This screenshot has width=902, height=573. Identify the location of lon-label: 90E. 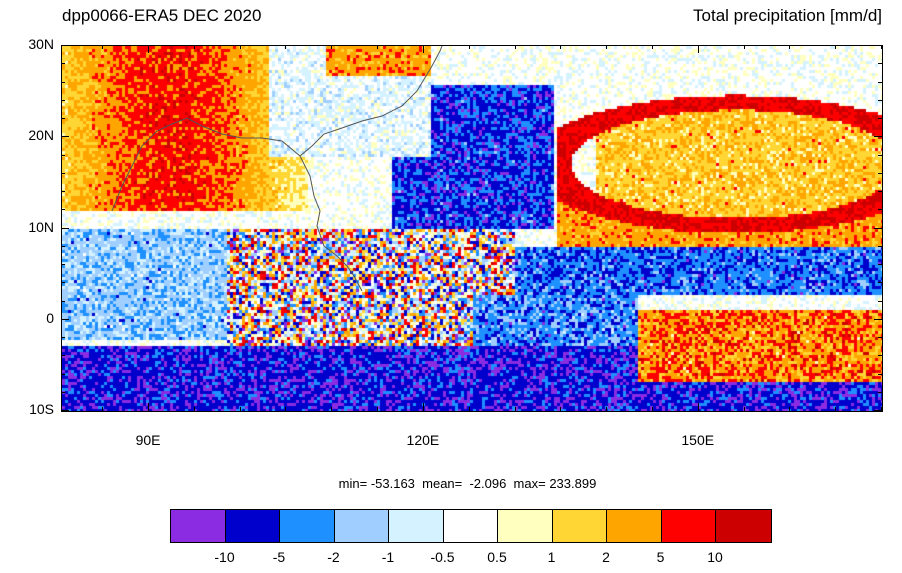
(148, 440).